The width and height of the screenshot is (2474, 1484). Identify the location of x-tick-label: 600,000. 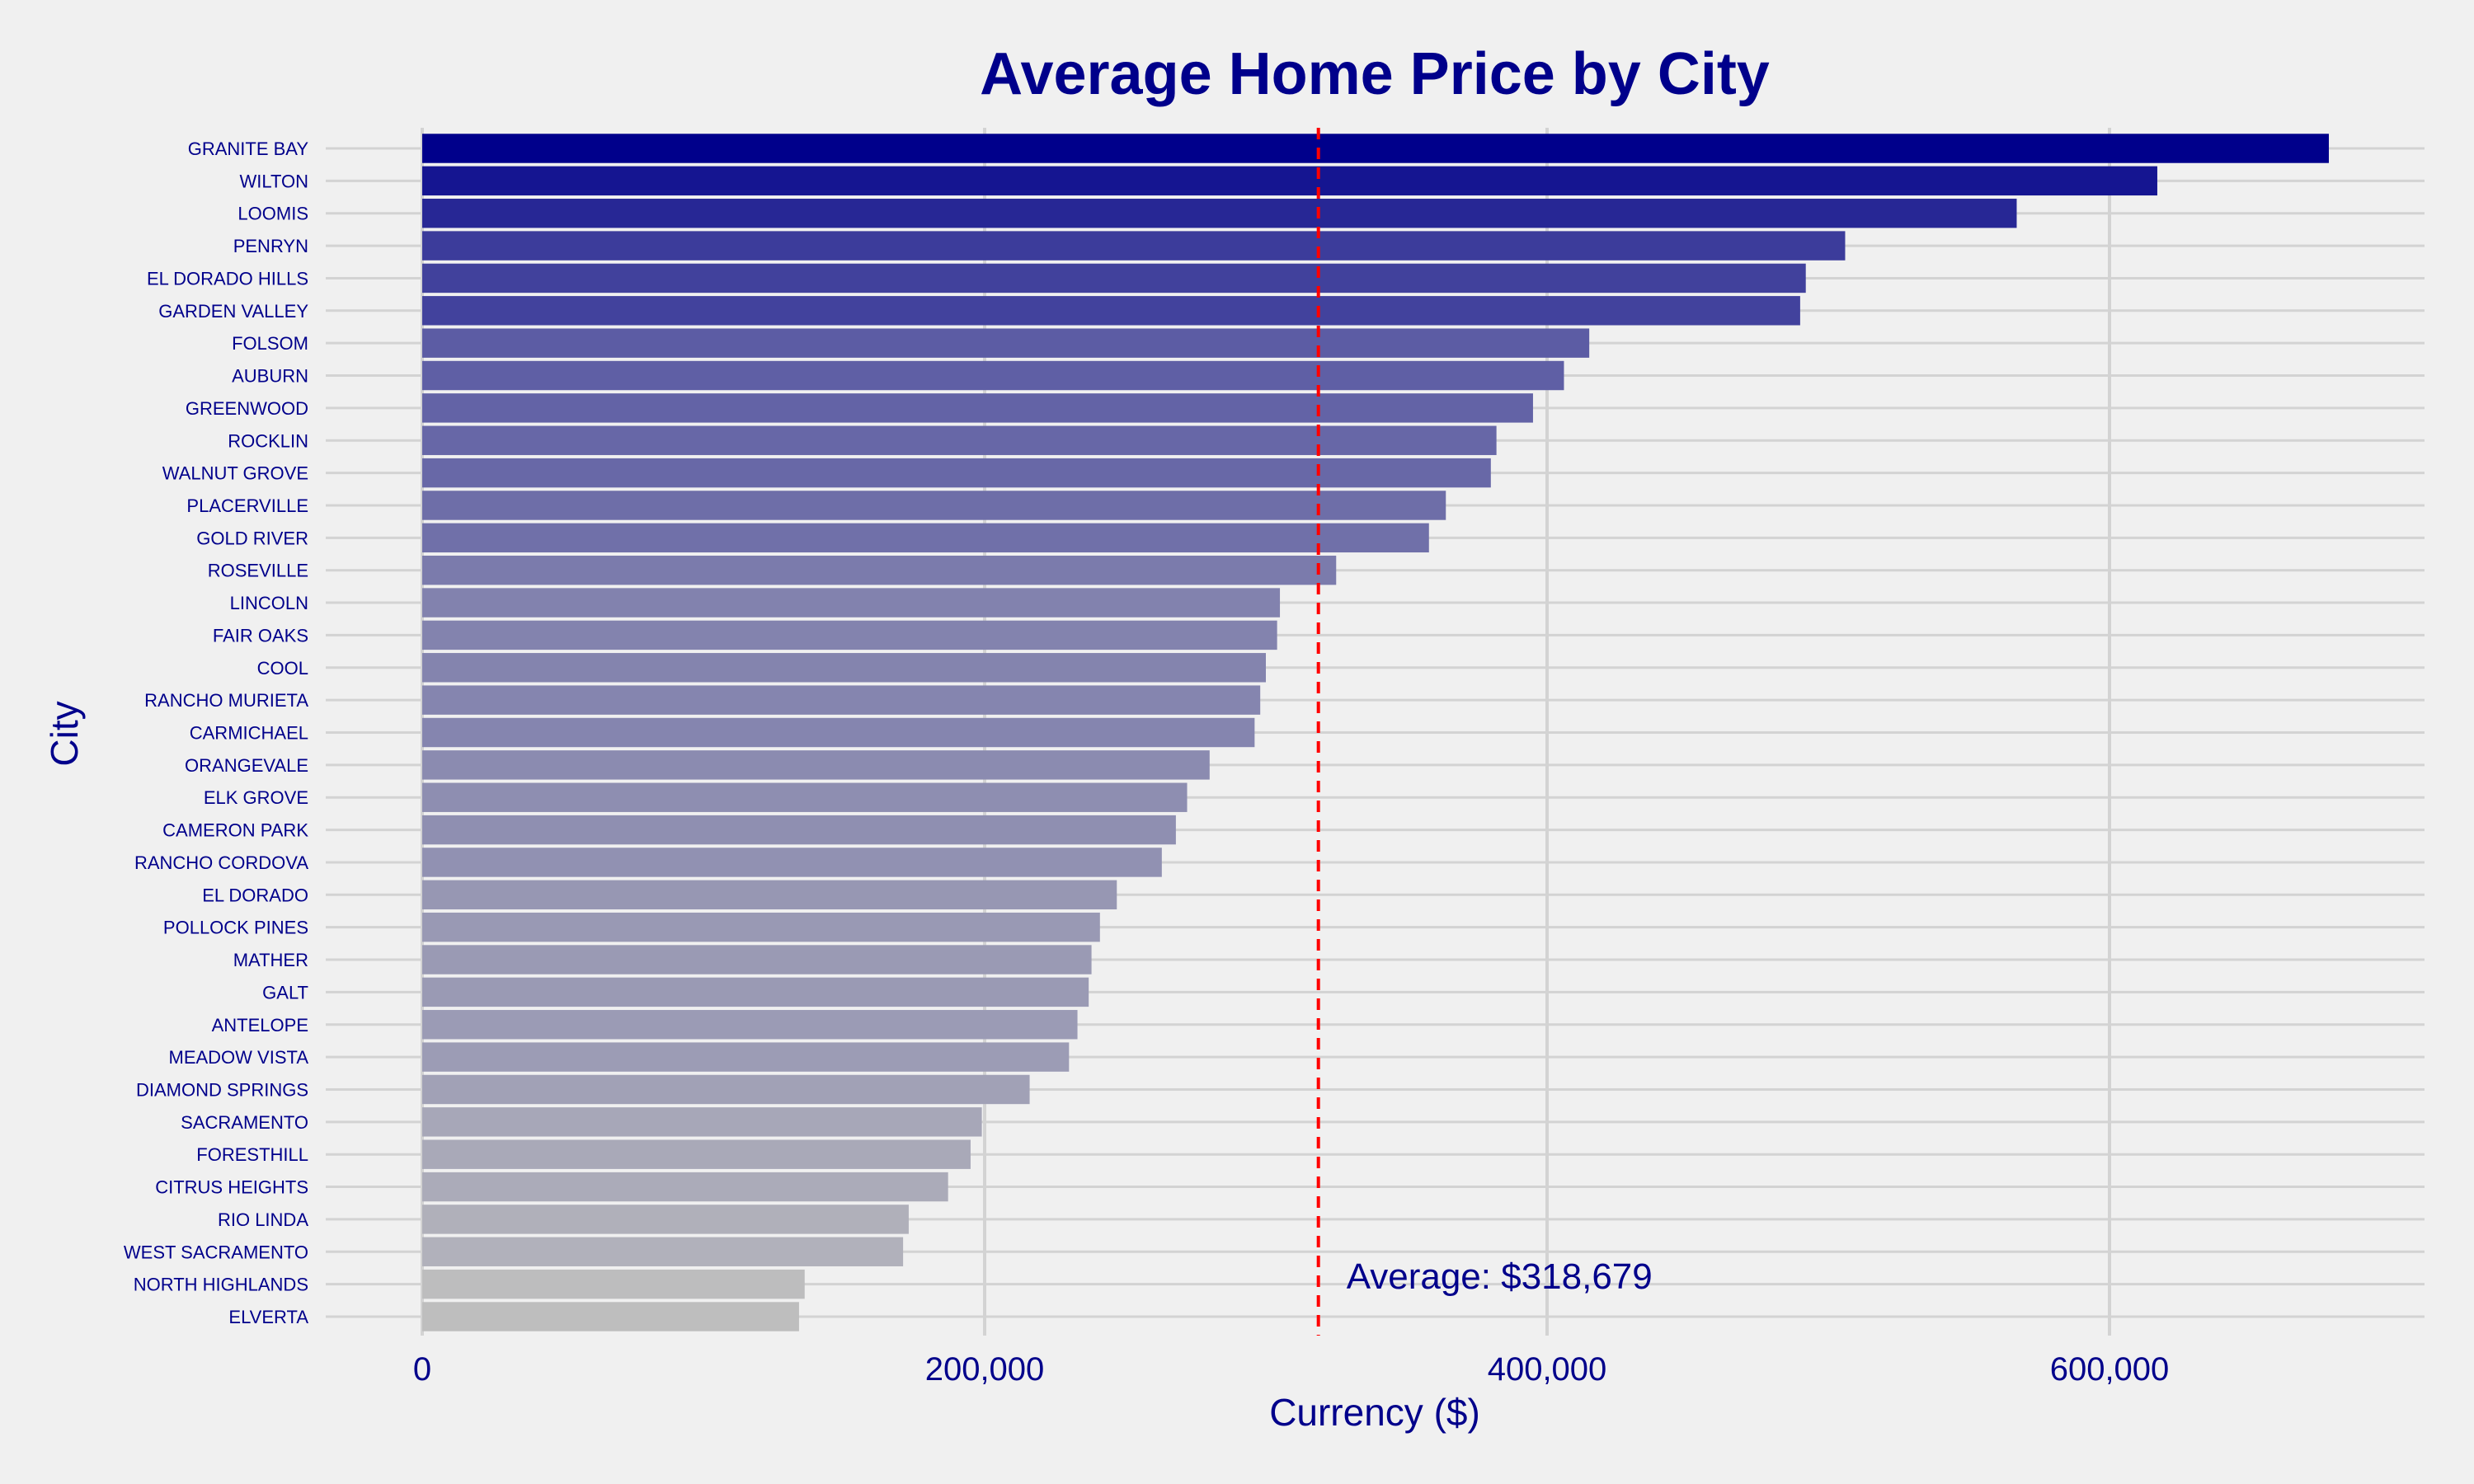
(2110, 1369).